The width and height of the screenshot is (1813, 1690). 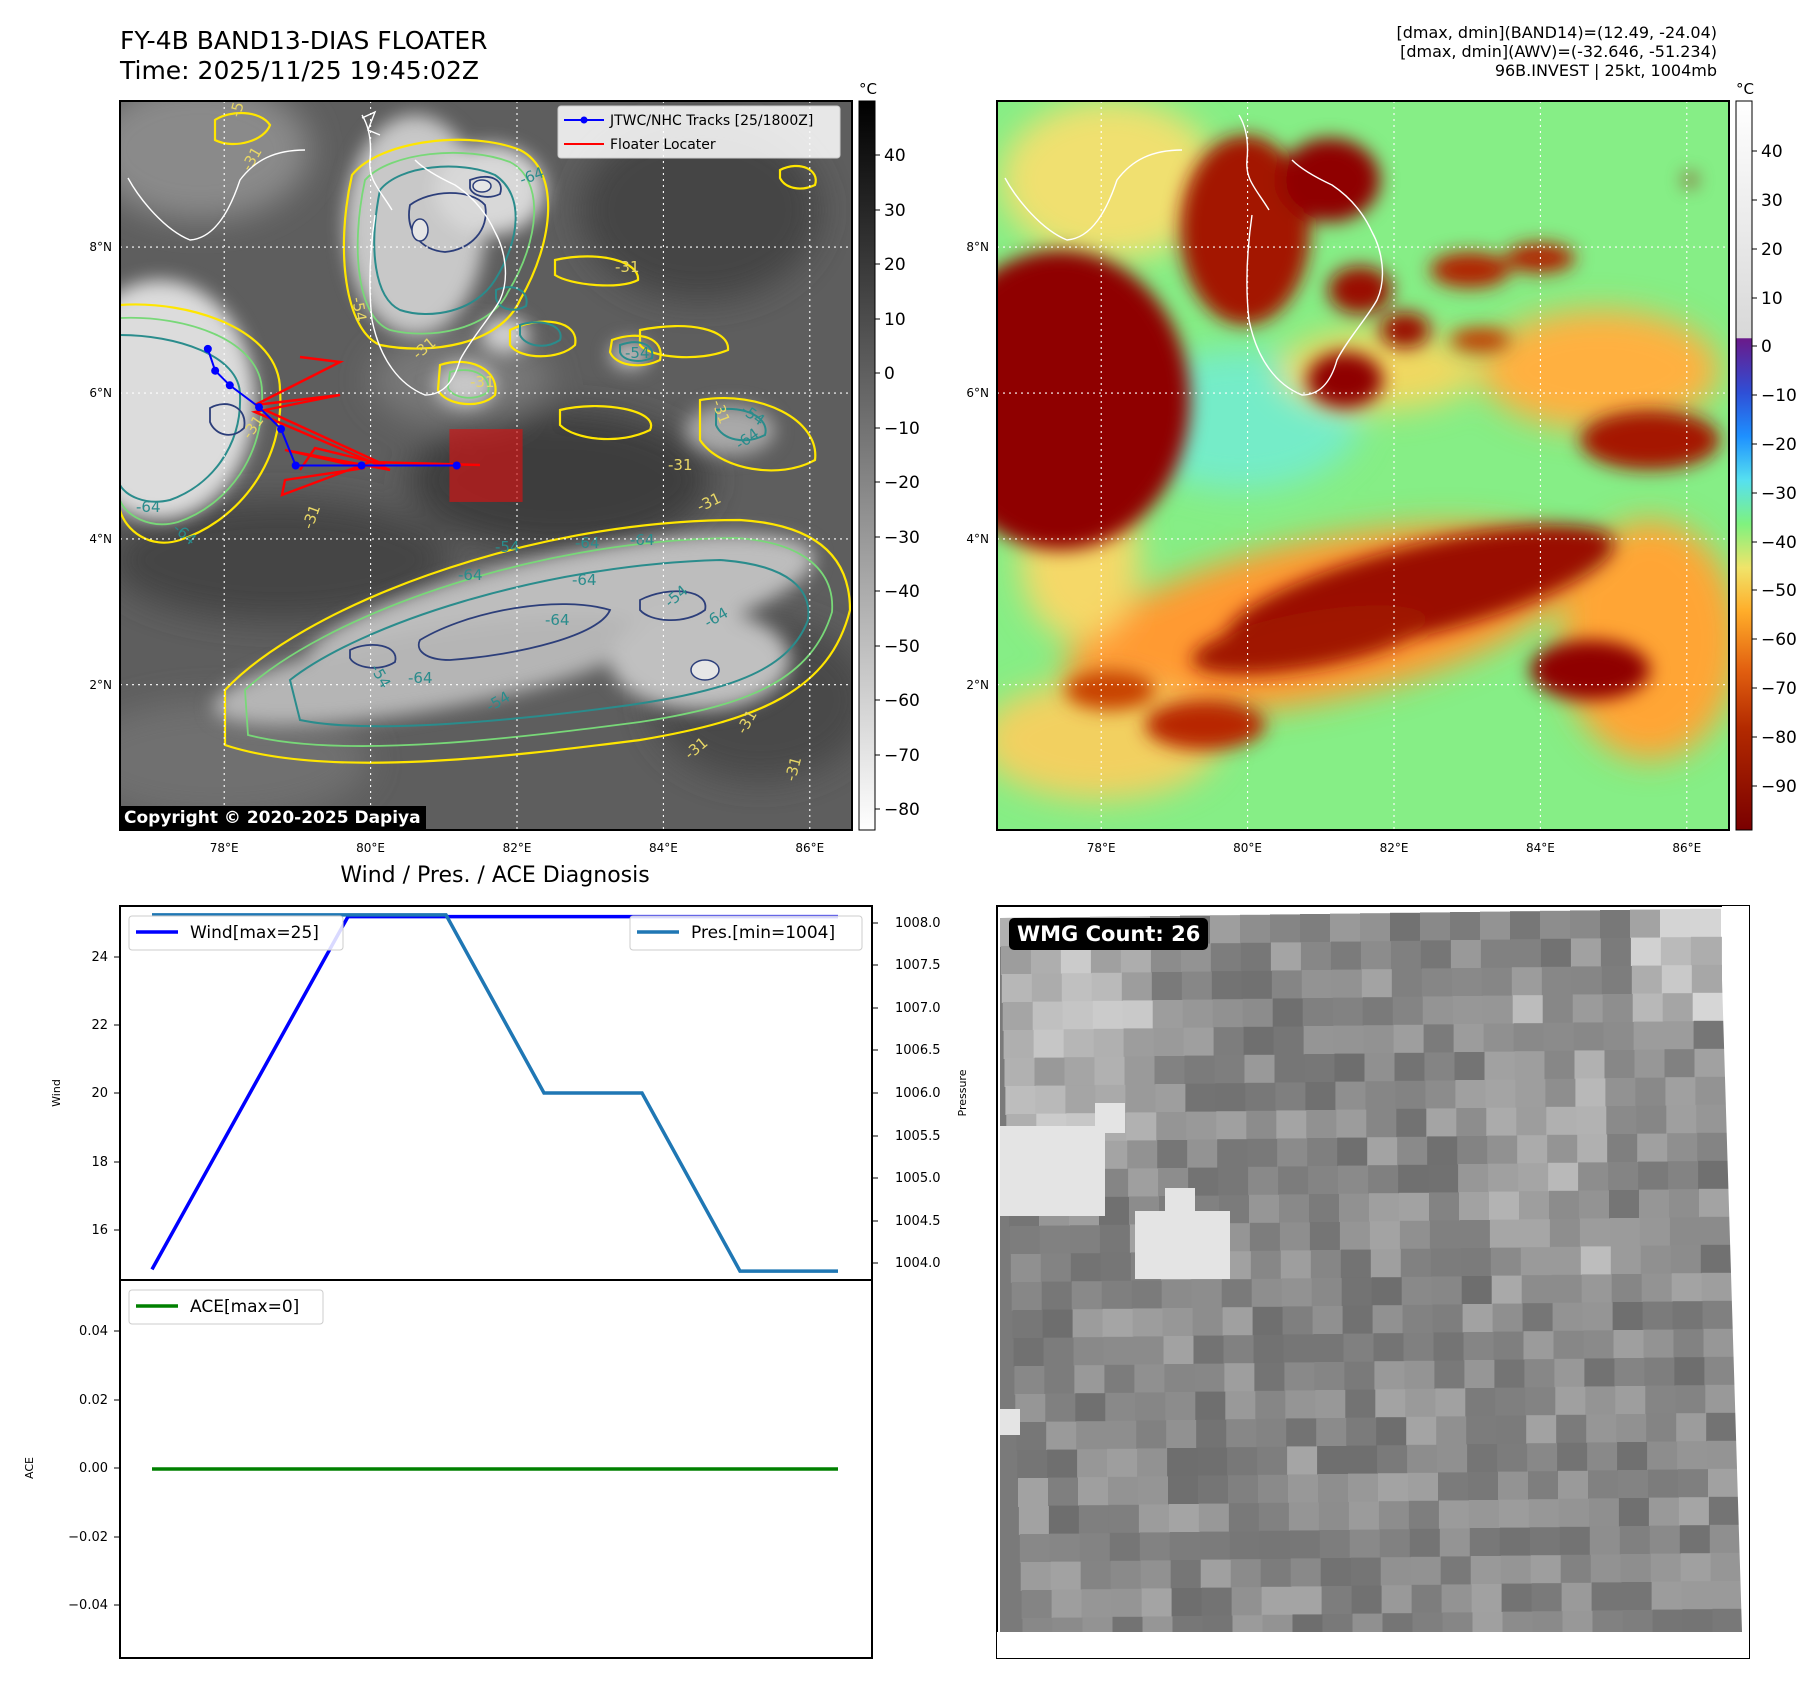 What do you see at coordinates (386, 428) in the screenshot?
I see `floater-locater` at bounding box center [386, 428].